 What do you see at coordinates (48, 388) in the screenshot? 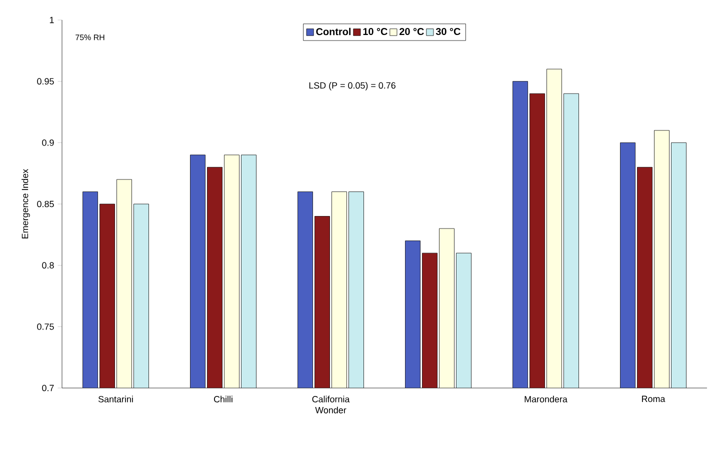
I see `y-tick-label: 0.7` at bounding box center [48, 388].